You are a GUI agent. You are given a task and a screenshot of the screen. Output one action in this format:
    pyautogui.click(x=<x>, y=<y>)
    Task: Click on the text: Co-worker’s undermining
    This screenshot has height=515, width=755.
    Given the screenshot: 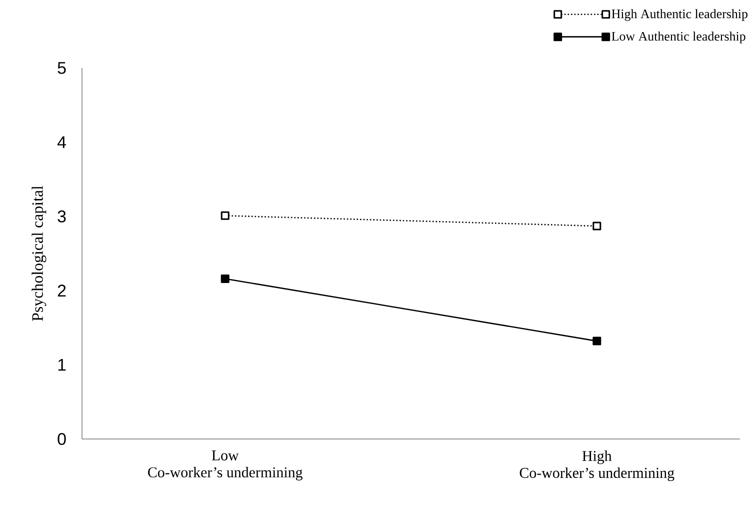 What is the action you would take?
    pyautogui.click(x=597, y=474)
    